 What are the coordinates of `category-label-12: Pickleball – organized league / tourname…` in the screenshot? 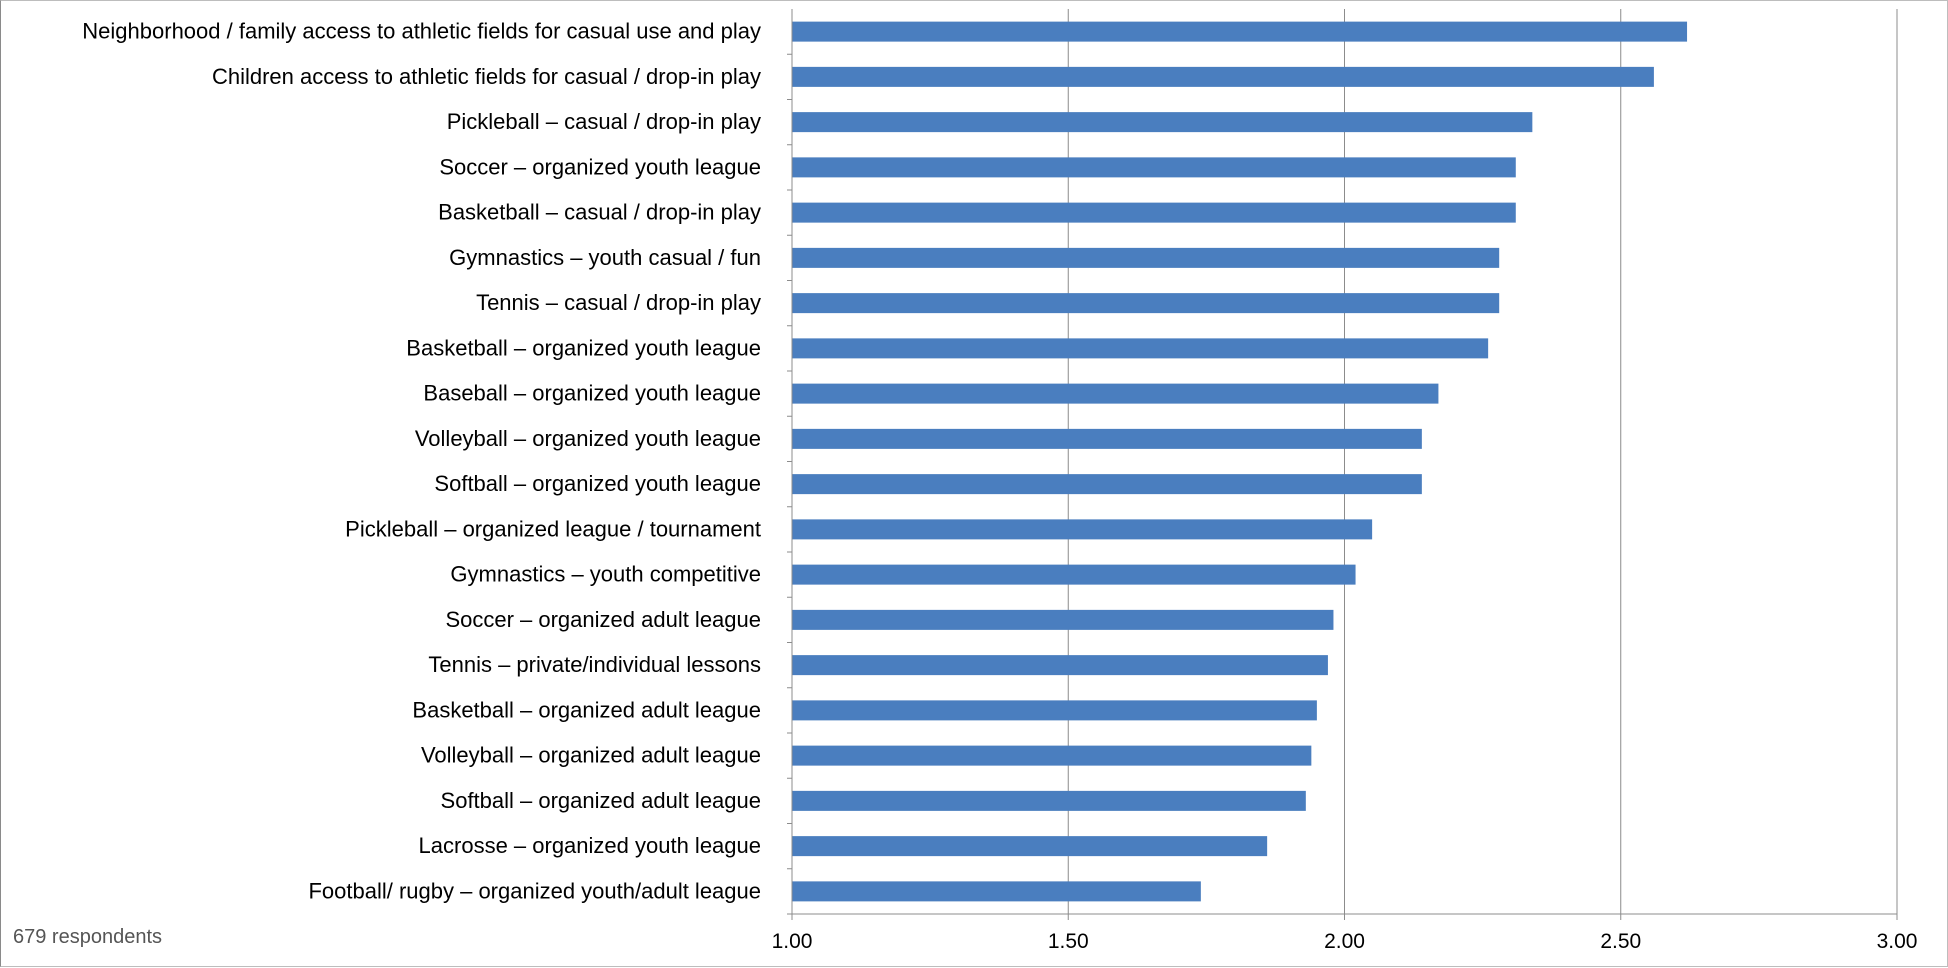 It's located at (553, 528).